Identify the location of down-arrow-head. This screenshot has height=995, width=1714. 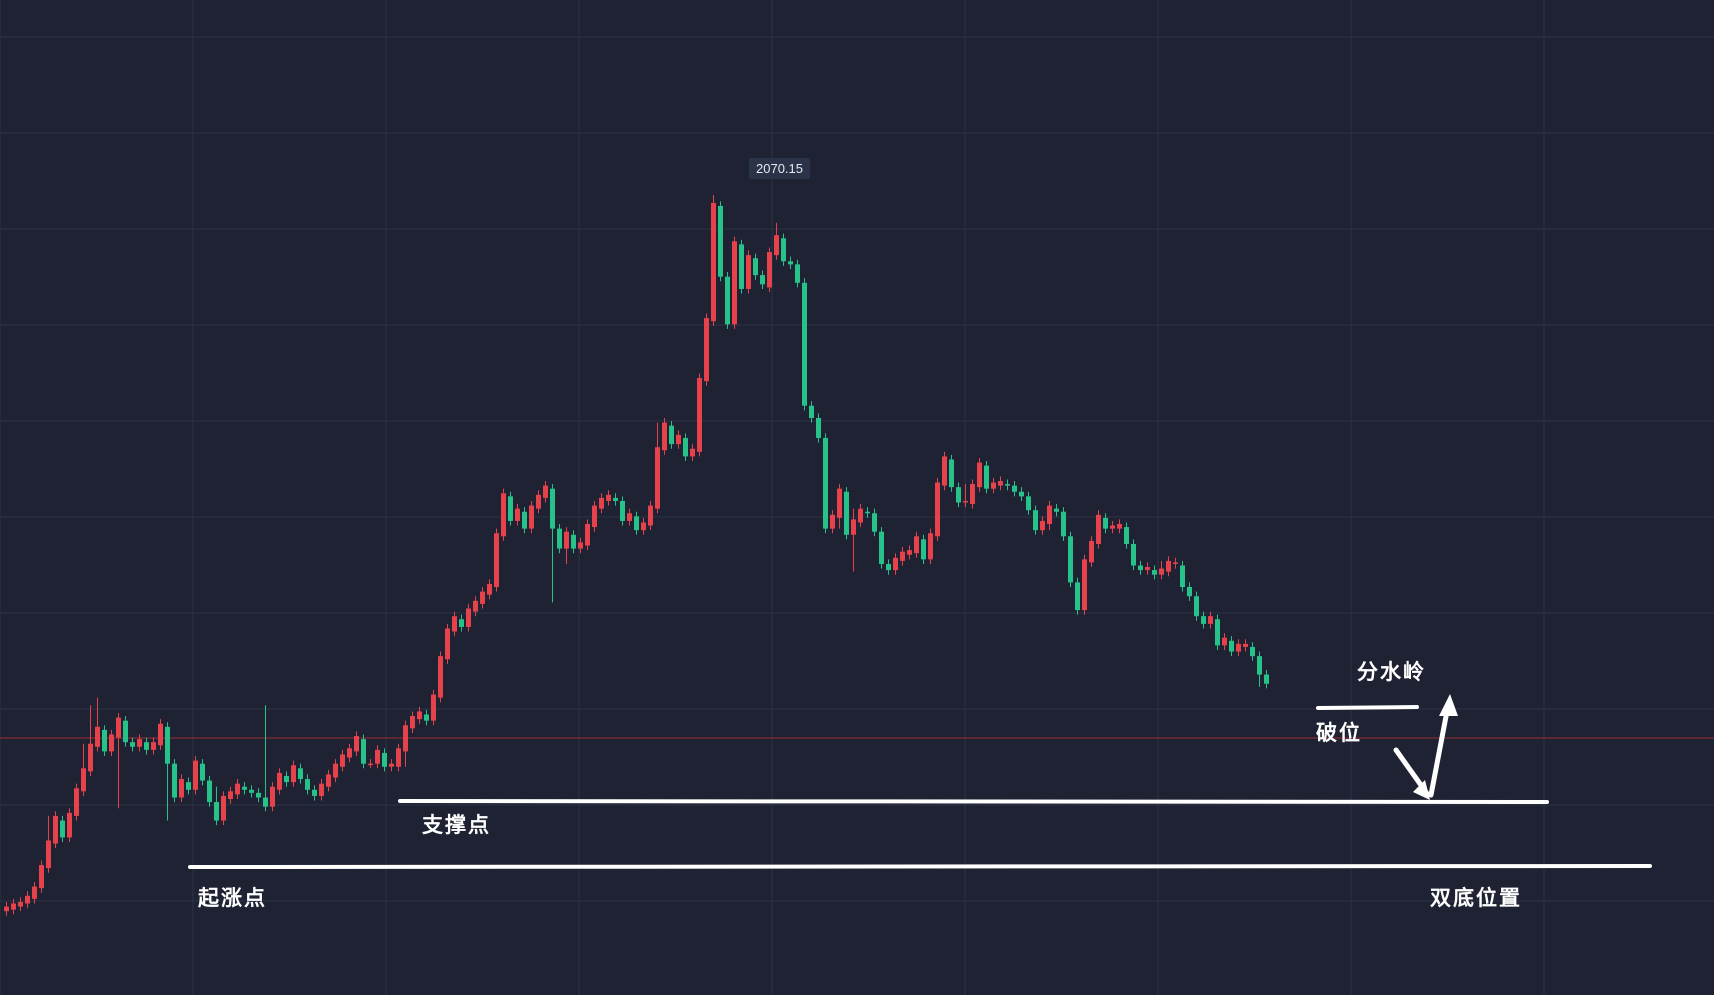
(1421, 790).